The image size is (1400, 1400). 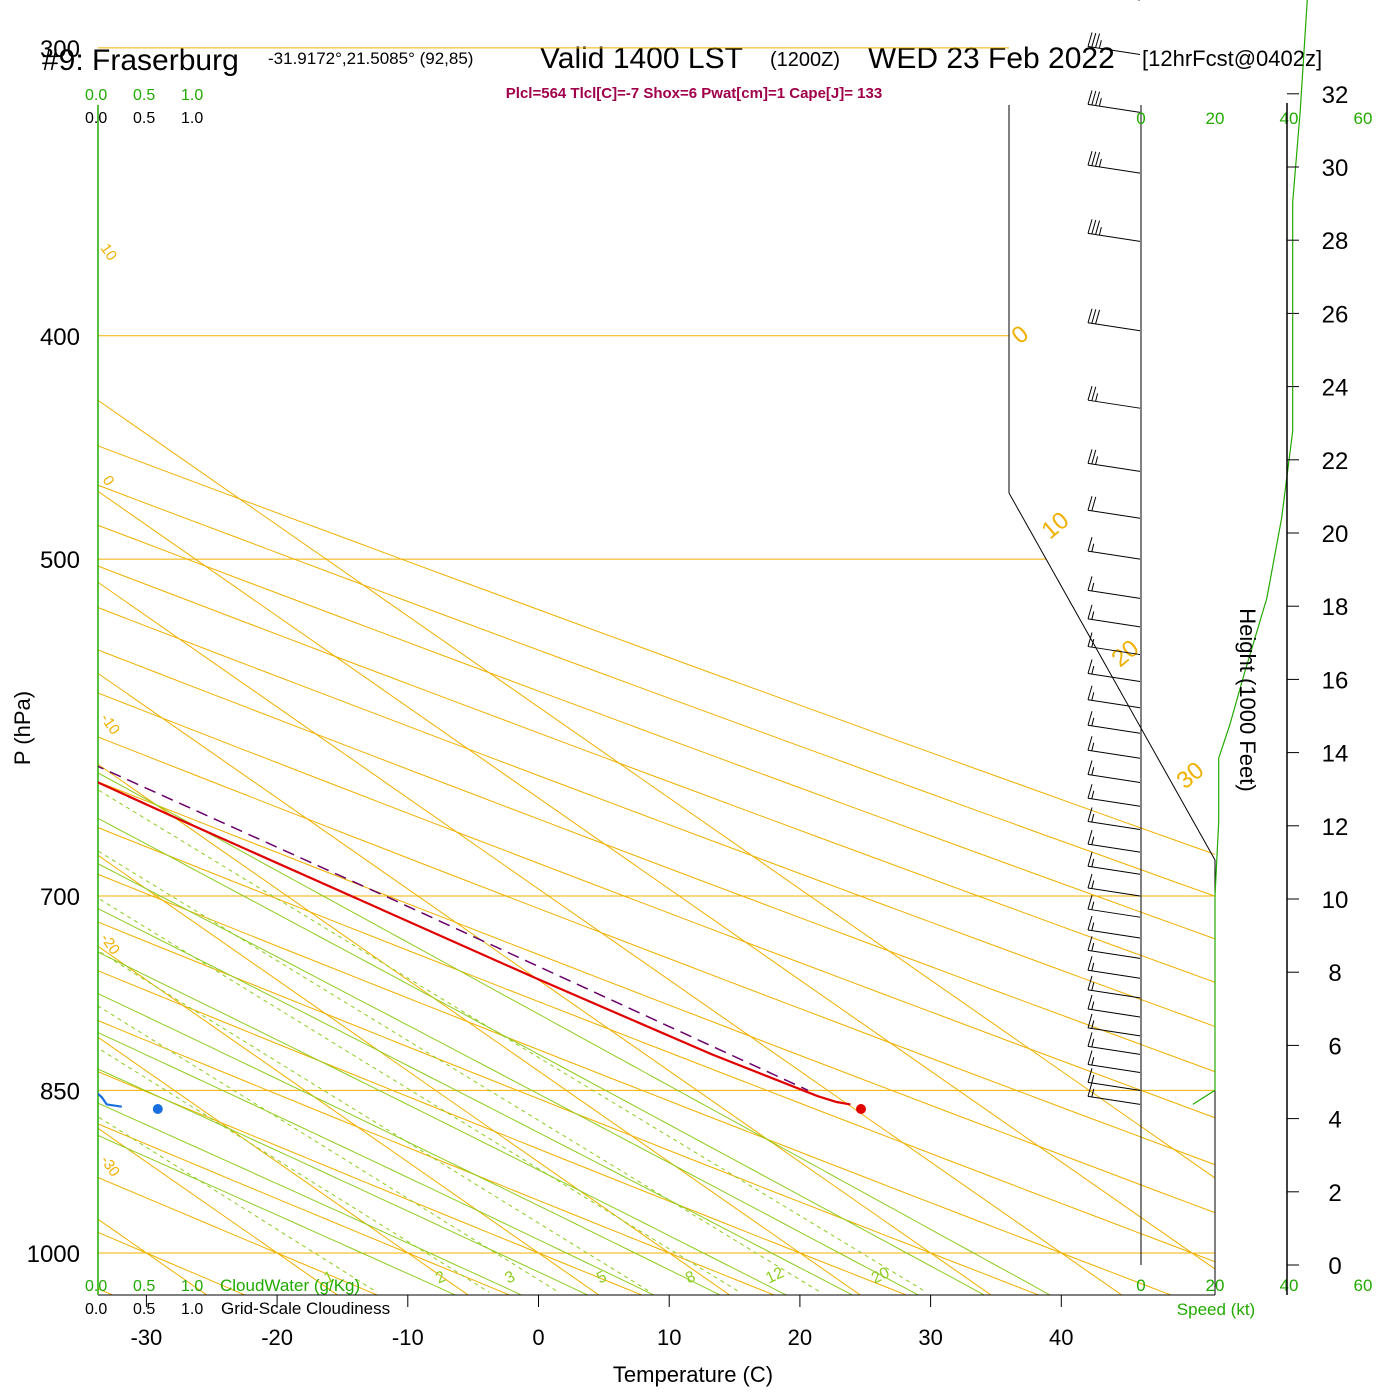 I want to click on speed-tick-label: 60, so click(x=1363, y=118).